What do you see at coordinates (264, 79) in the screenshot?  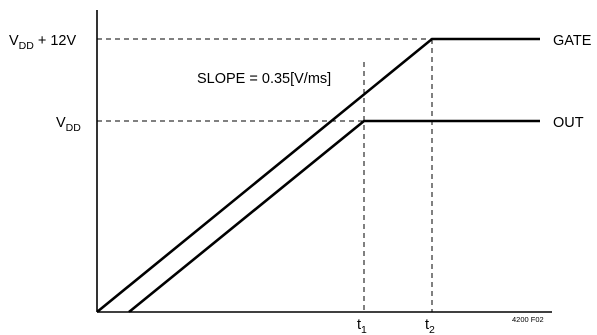 I see `slope-label: SLOPE = 0.35[V/ms]` at bounding box center [264, 79].